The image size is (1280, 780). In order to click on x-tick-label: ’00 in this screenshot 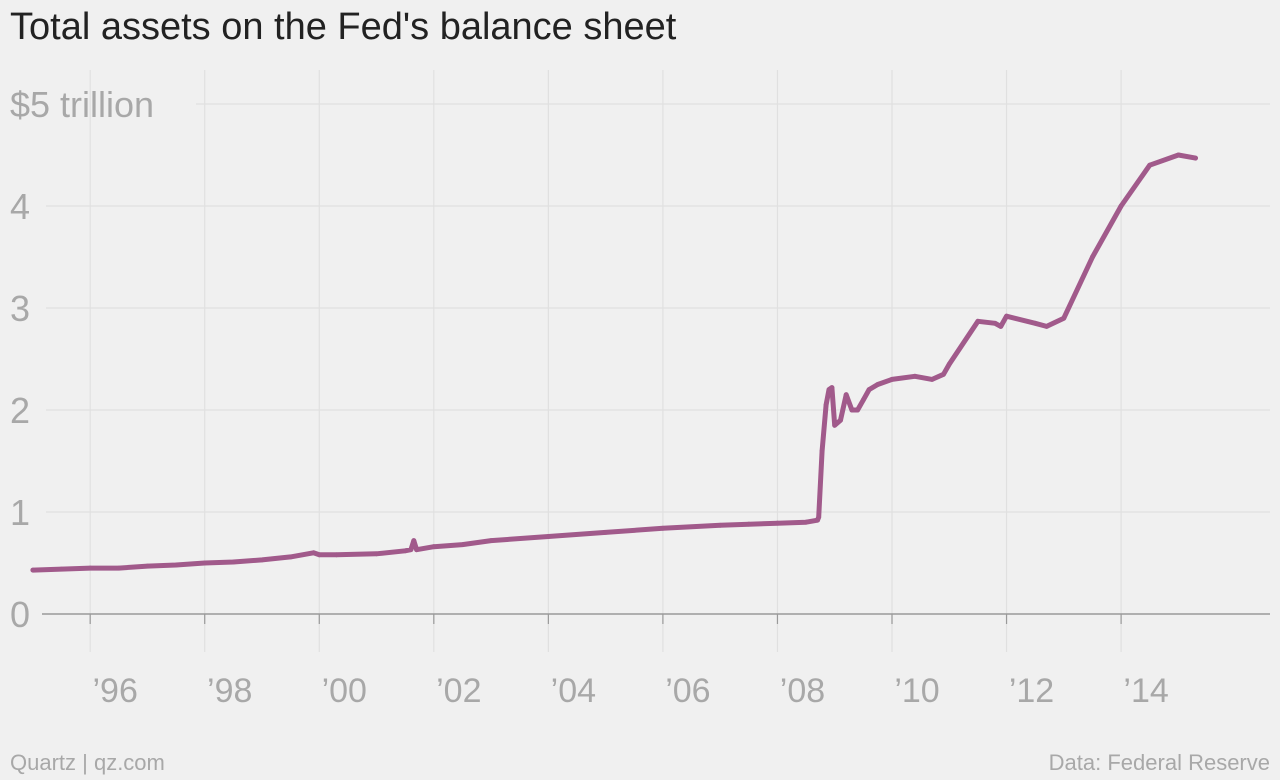, I will do `click(344, 691)`.